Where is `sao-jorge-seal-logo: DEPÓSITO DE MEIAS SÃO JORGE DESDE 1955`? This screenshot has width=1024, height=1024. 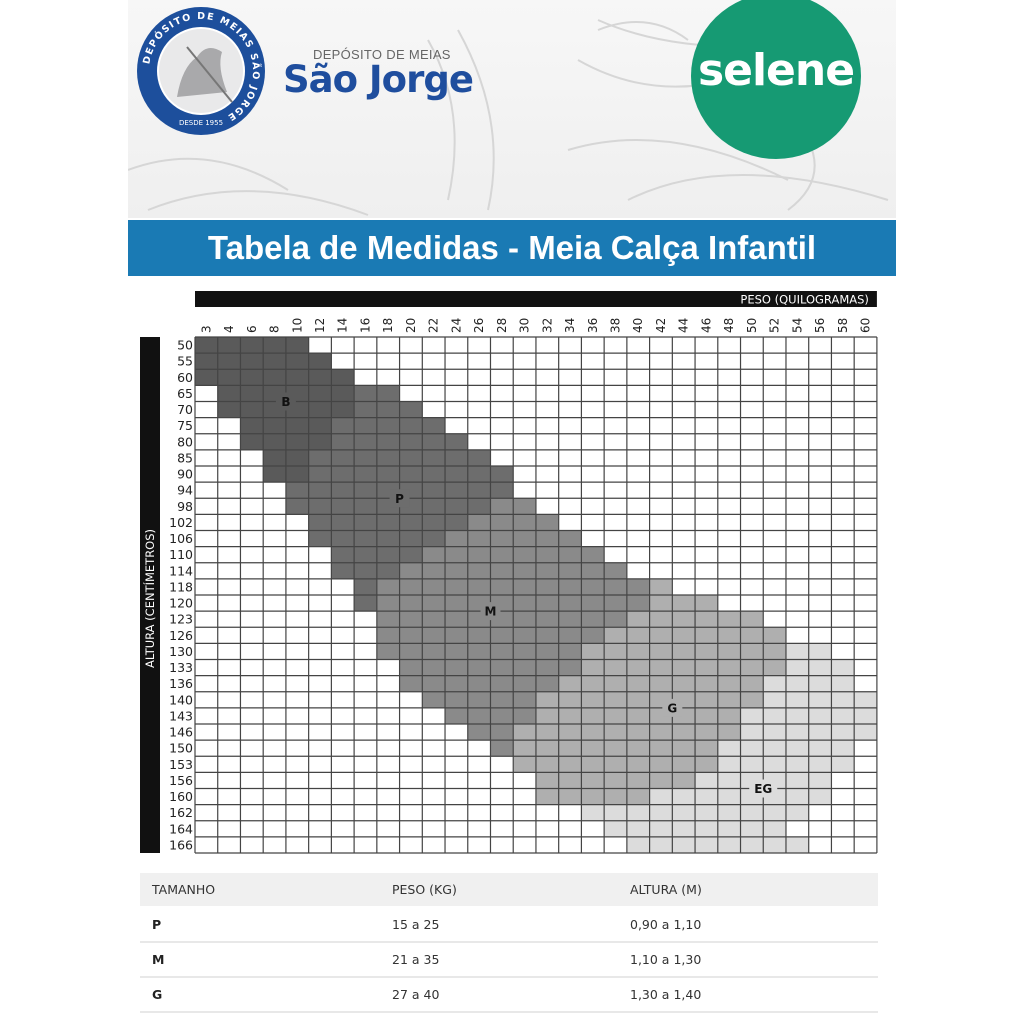
sao-jorge-seal-logo: DEPÓSITO DE MEIAS SÃO JORGE DESDE 1955 is located at coordinates (201, 71).